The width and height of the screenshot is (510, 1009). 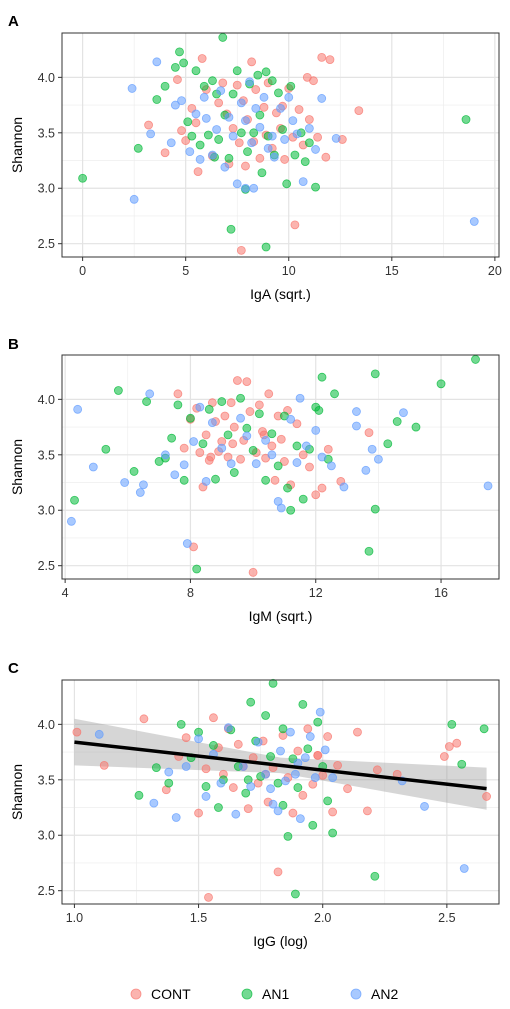 What do you see at coordinates (281, 616) in the screenshot?
I see `x-axis-title: IgM (sqrt.)` at bounding box center [281, 616].